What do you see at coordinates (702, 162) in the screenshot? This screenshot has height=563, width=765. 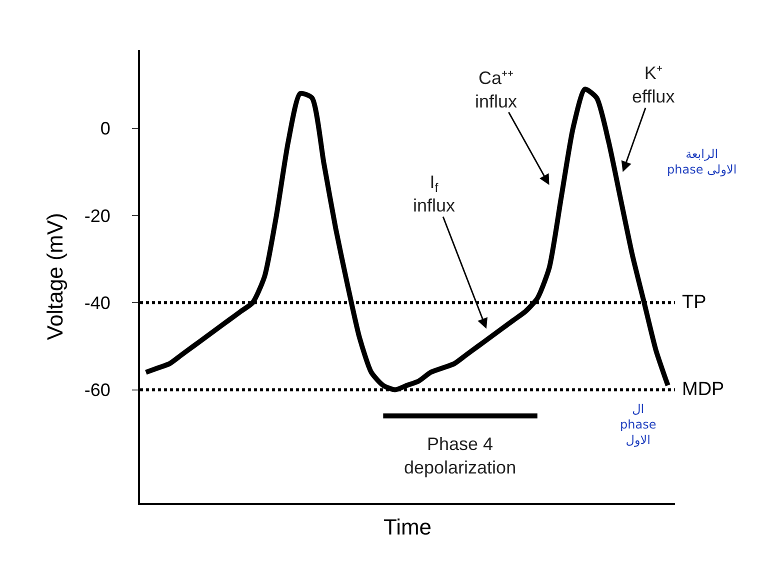 I see `annotation: الرابعة phase الاولى` at bounding box center [702, 162].